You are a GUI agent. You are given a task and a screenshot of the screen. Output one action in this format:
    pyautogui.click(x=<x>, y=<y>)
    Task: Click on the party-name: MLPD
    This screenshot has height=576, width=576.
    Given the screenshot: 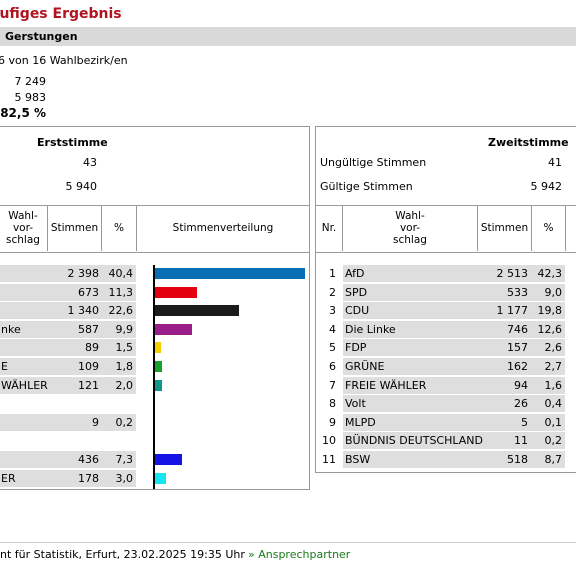 What is the action you would take?
    pyautogui.click(x=360, y=422)
    